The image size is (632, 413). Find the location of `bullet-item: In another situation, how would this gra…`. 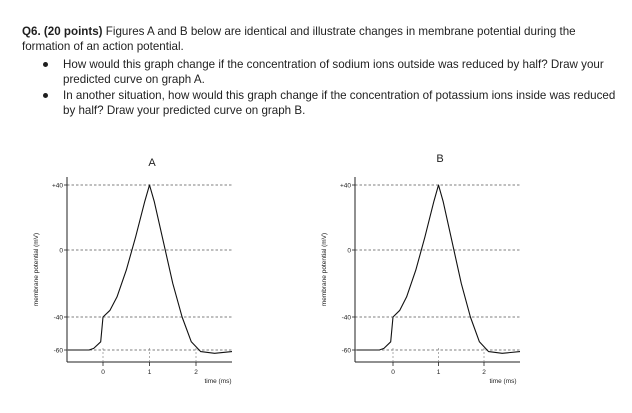

bullet-item: In another situation, how would this gra… is located at coordinates (322, 103).